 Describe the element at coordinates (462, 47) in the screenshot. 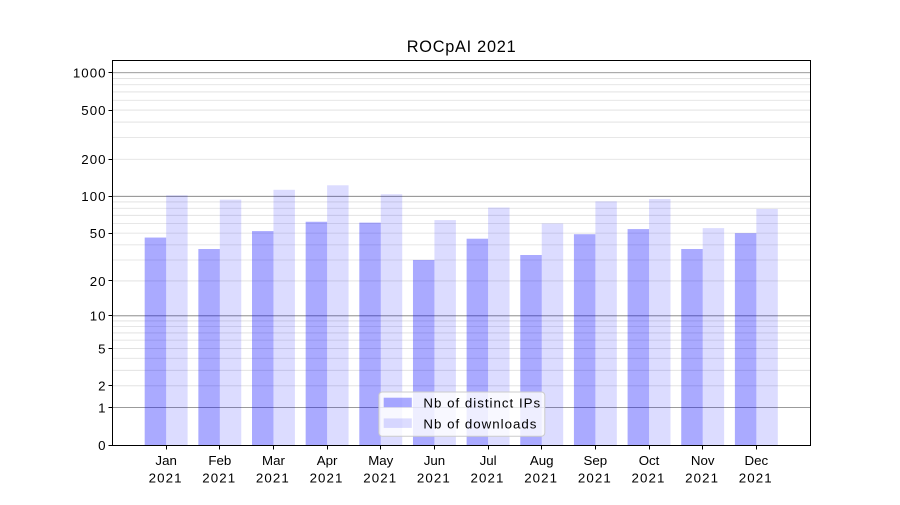

I see `svg-text: ROCpAI 2021` at that location.